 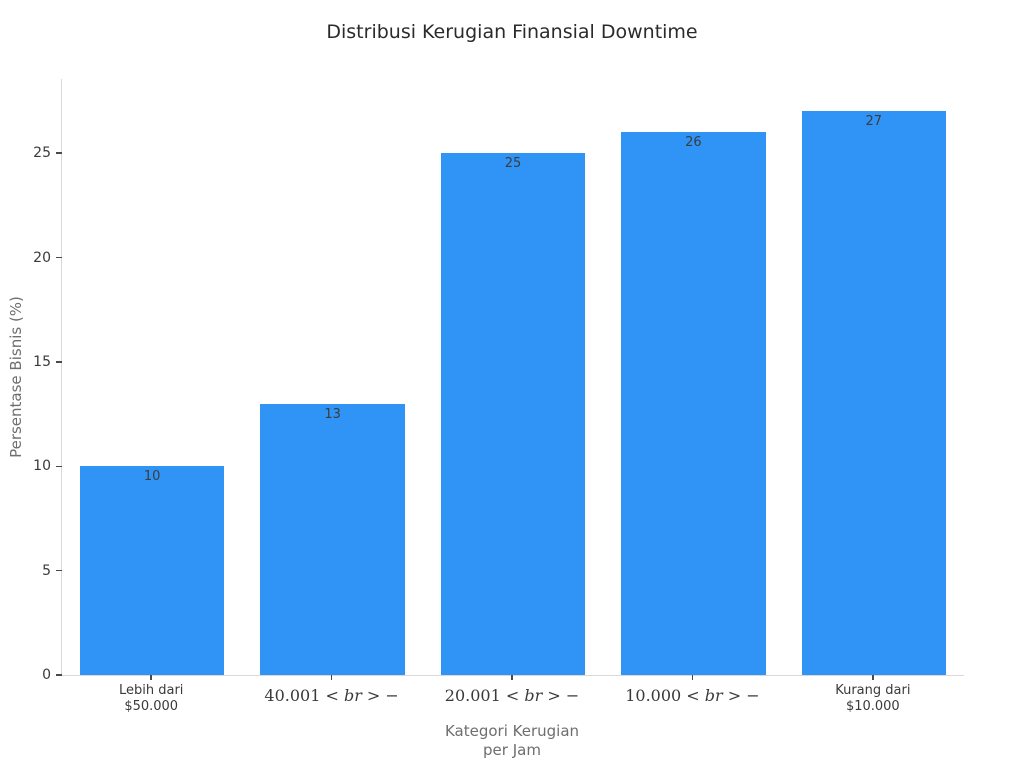 What do you see at coordinates (46, 675) in the screenshot?
I see `y-tick-label: 0` at bounding box center [46, 675].